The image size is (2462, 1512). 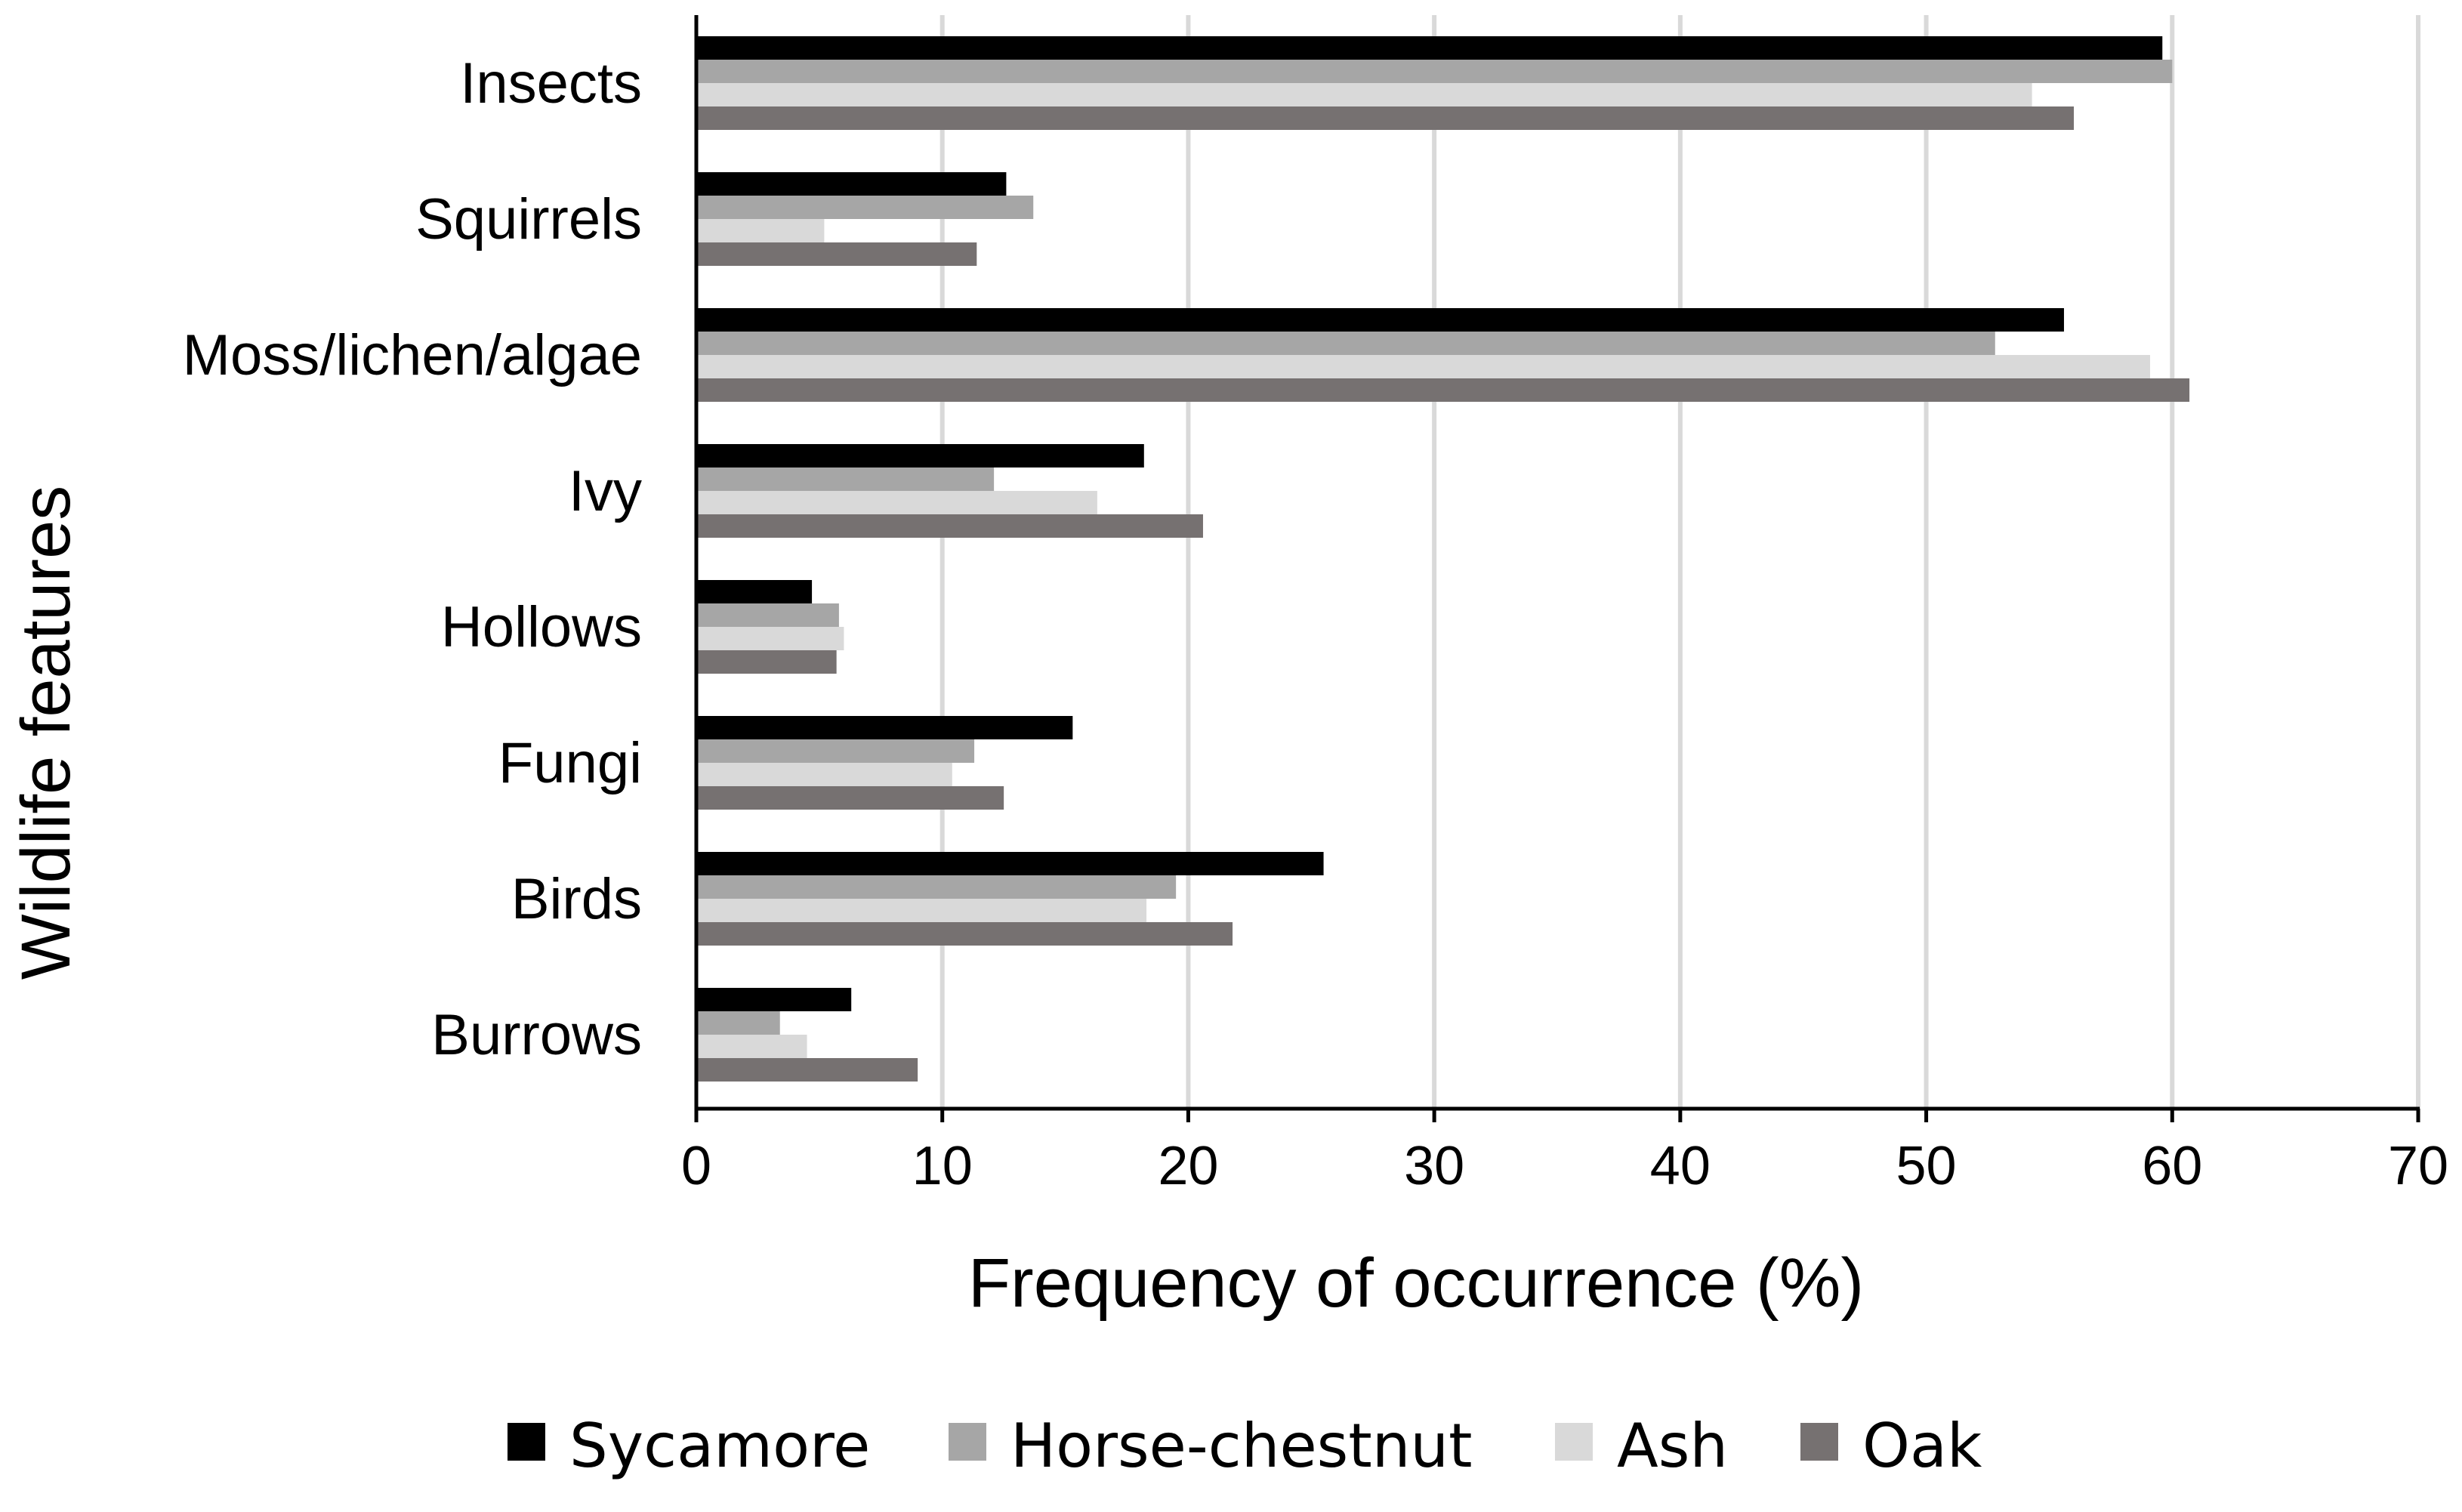 I want to click on legend-label: Horse-chestnut, so click(x=1241, y=1446).